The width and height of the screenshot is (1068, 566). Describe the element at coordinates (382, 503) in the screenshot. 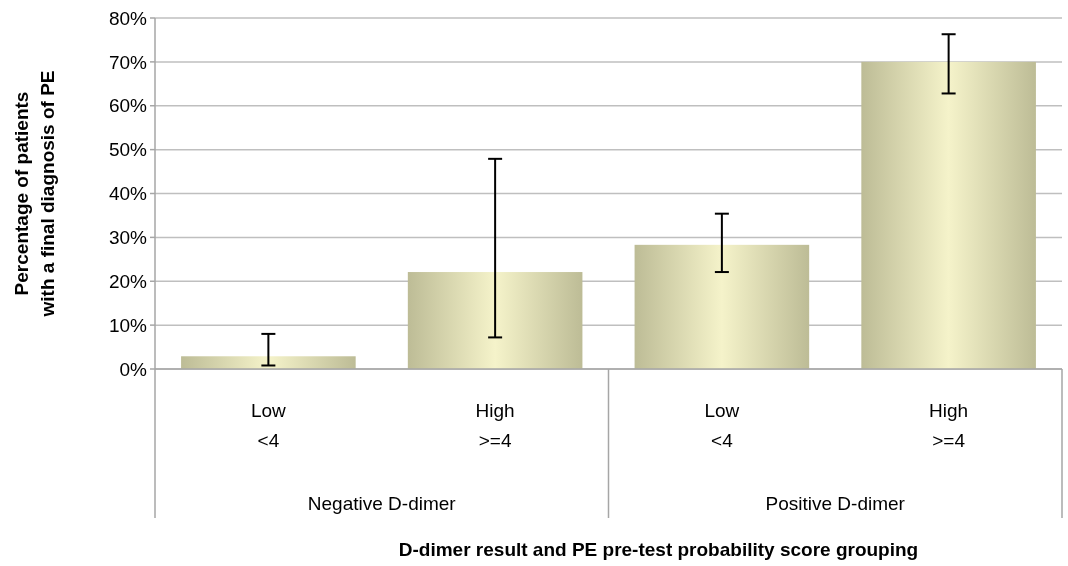

I see `text: Negative D-dimer` at that location.